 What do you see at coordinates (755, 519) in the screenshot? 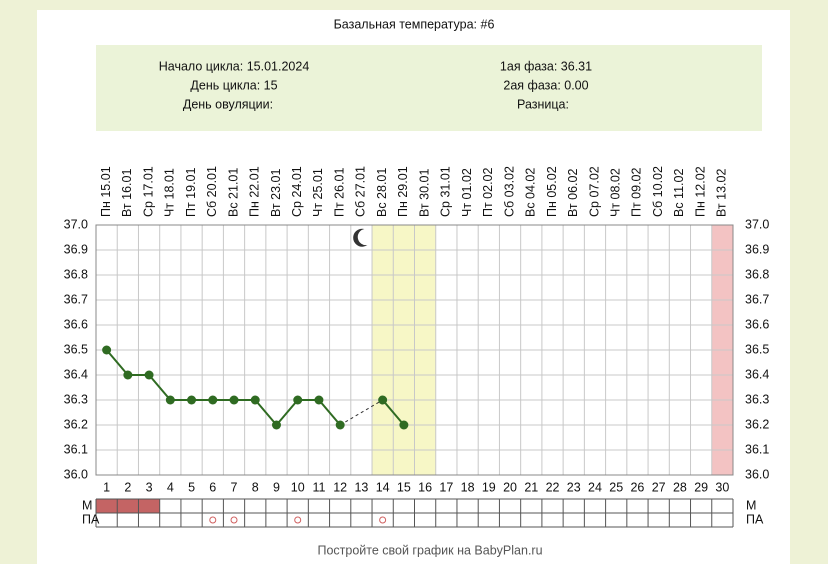
I see `row-label-right: ПА` at bounding box center [755, 519].